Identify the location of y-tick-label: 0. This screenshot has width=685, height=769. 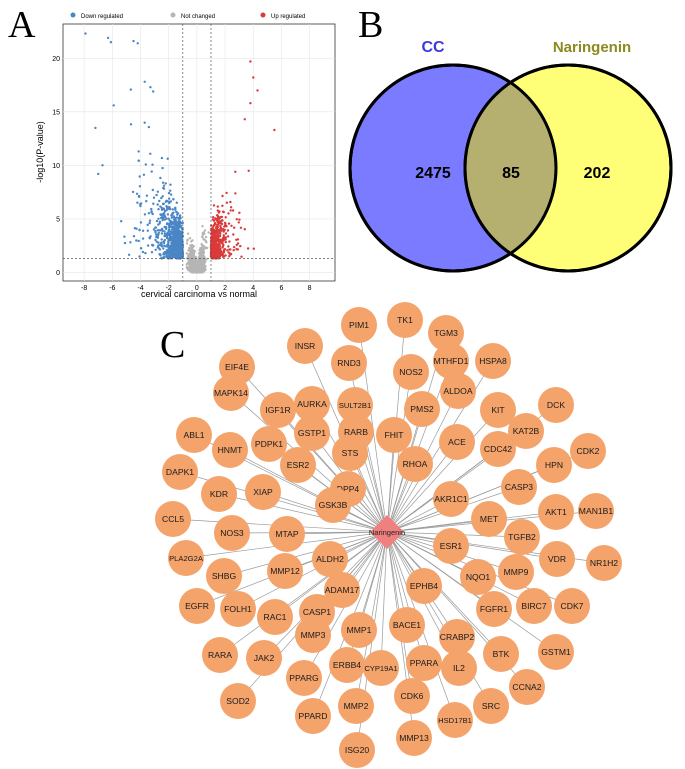
(58, 273).